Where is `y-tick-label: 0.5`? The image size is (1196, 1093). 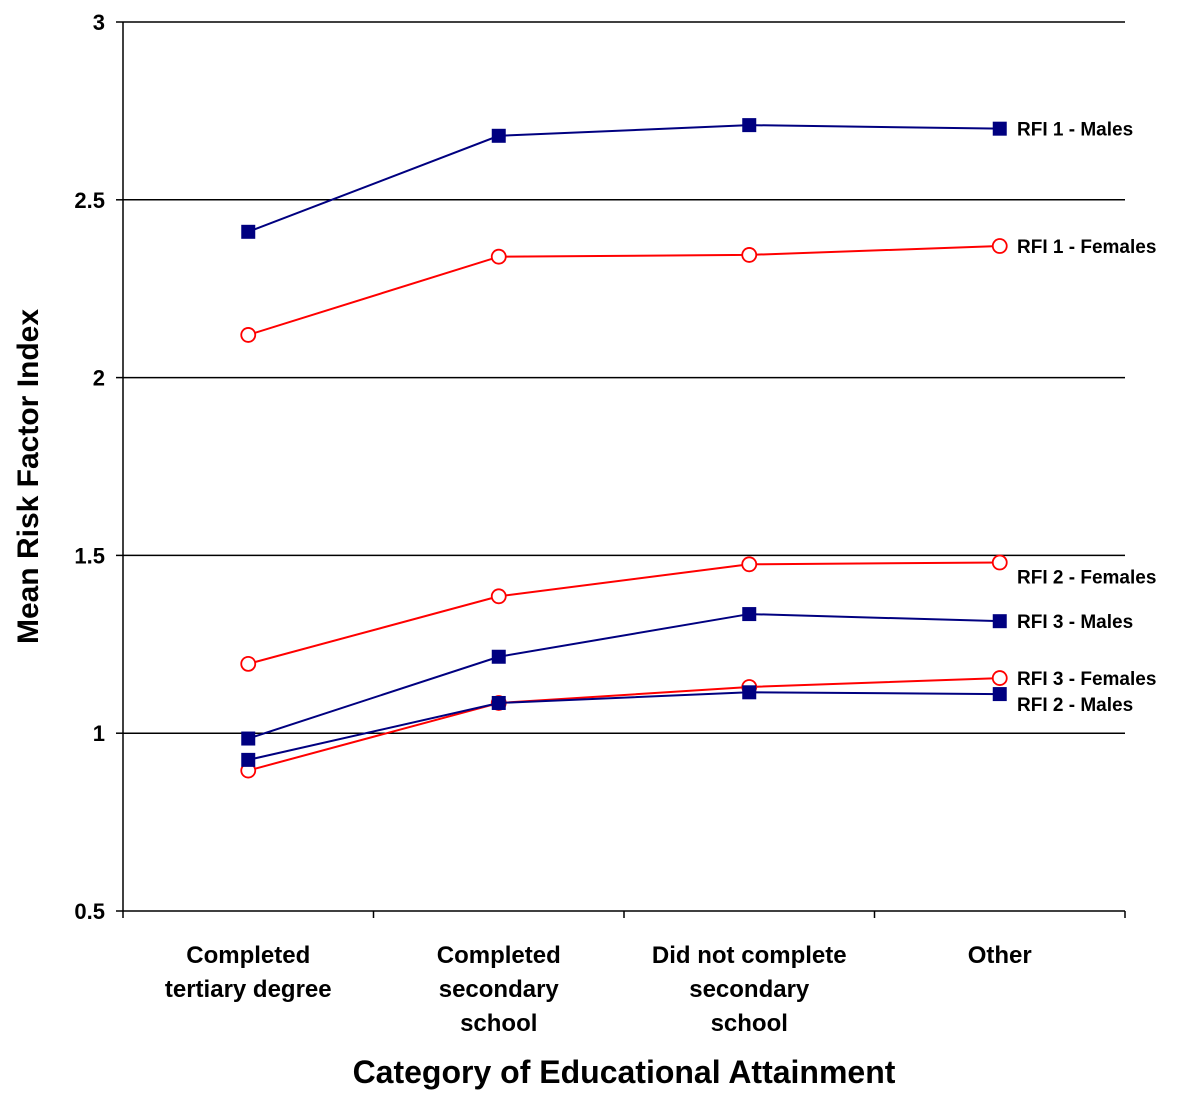 y-tick-label: 0.5 is located at coordinates (89, 911).